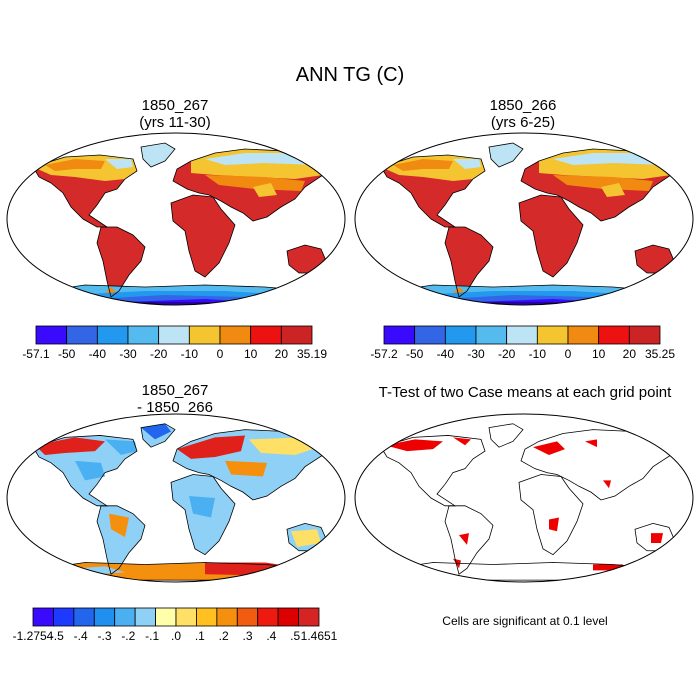 This screenshot has width=700, height=700. What do you see at coordinates (265, 190) in the screenshot?
I see `band-tibet` at bounding box center [265, 190].